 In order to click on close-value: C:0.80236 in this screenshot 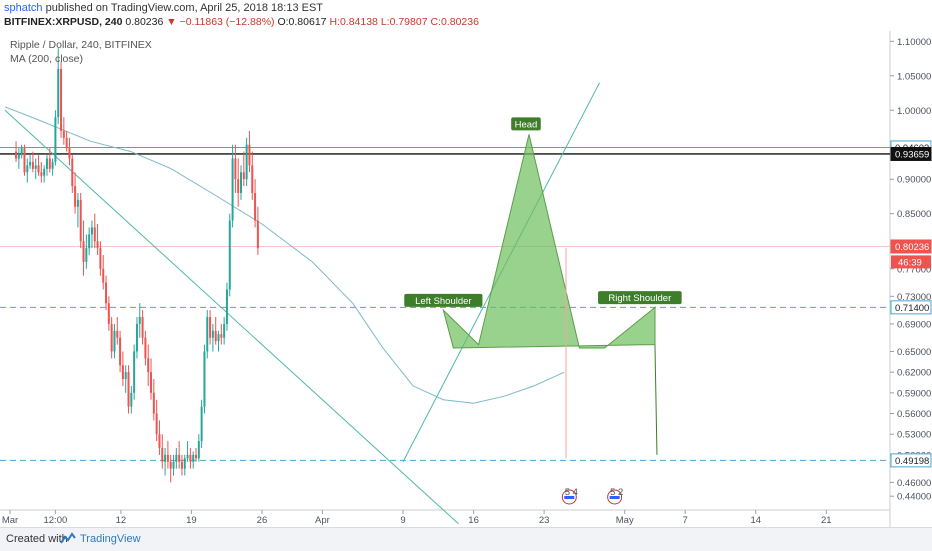, I will do `click(454, 22)`.